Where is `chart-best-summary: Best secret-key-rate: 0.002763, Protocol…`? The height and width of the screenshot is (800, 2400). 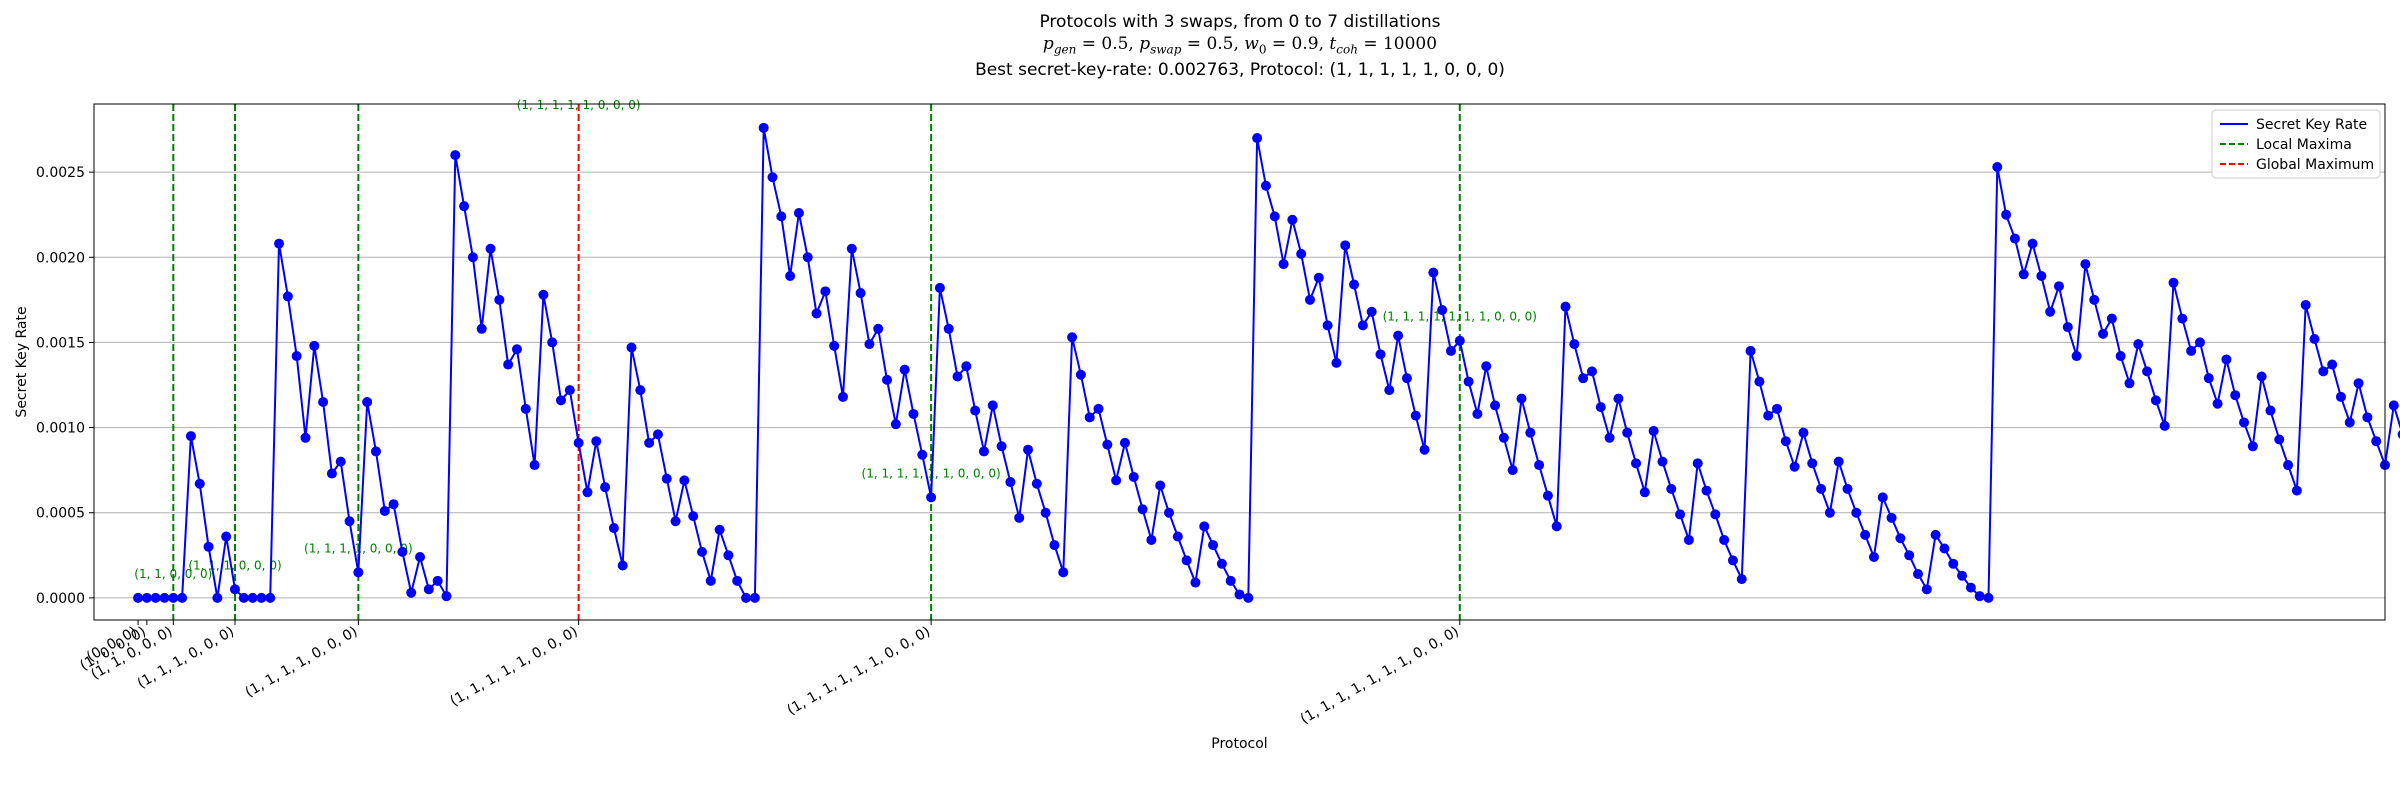 chart-best-summary: Best secret-key-rate: 0.002763, Protocol… is located at coordinates (1240, 70).